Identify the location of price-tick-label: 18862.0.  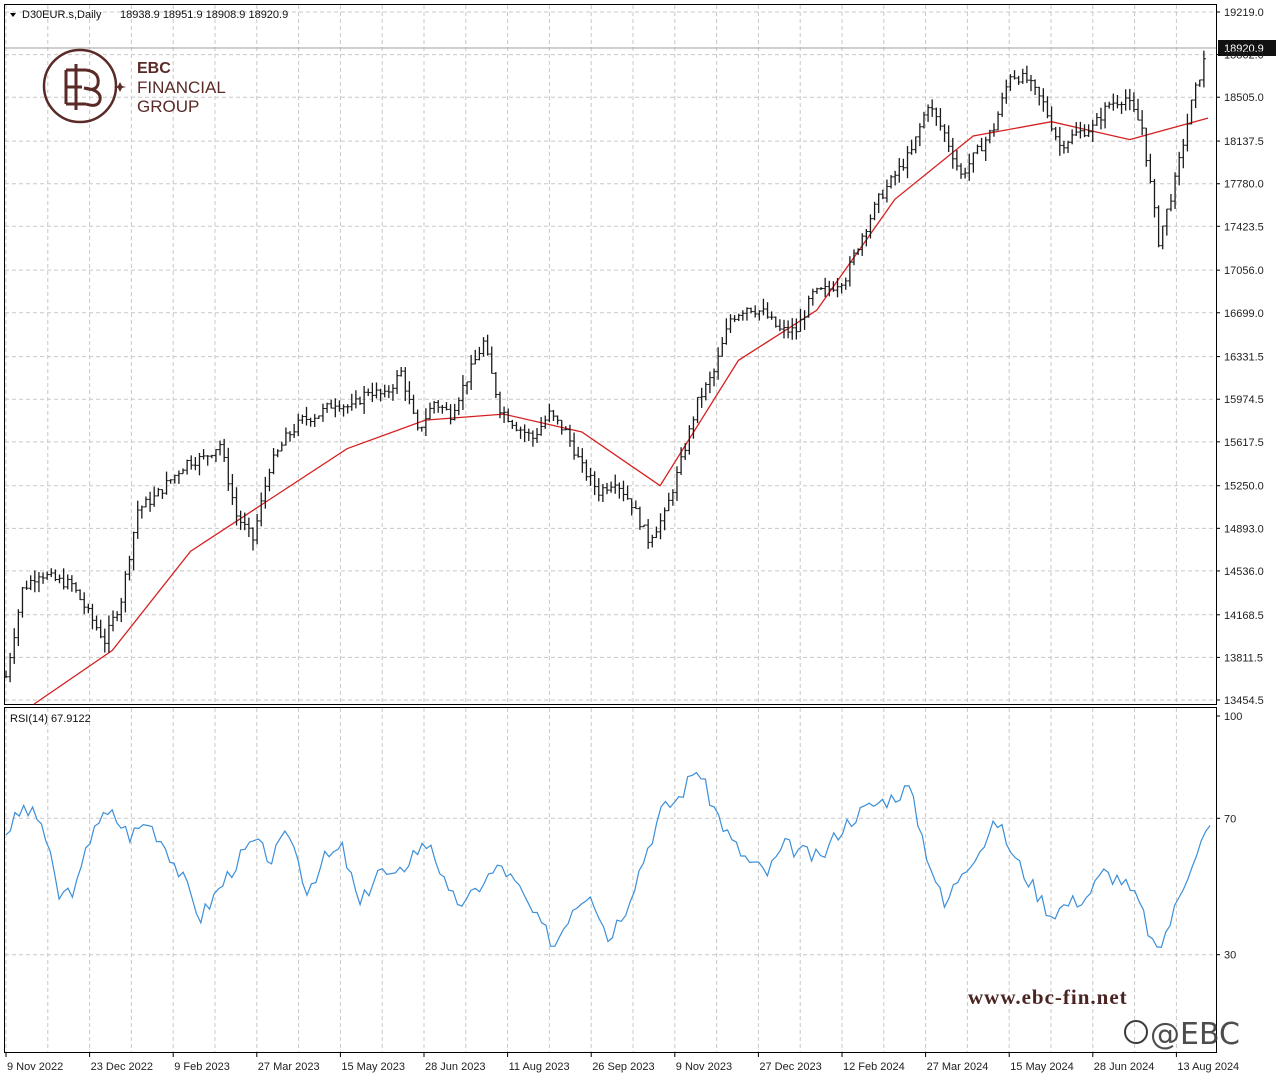
(1244, 56).